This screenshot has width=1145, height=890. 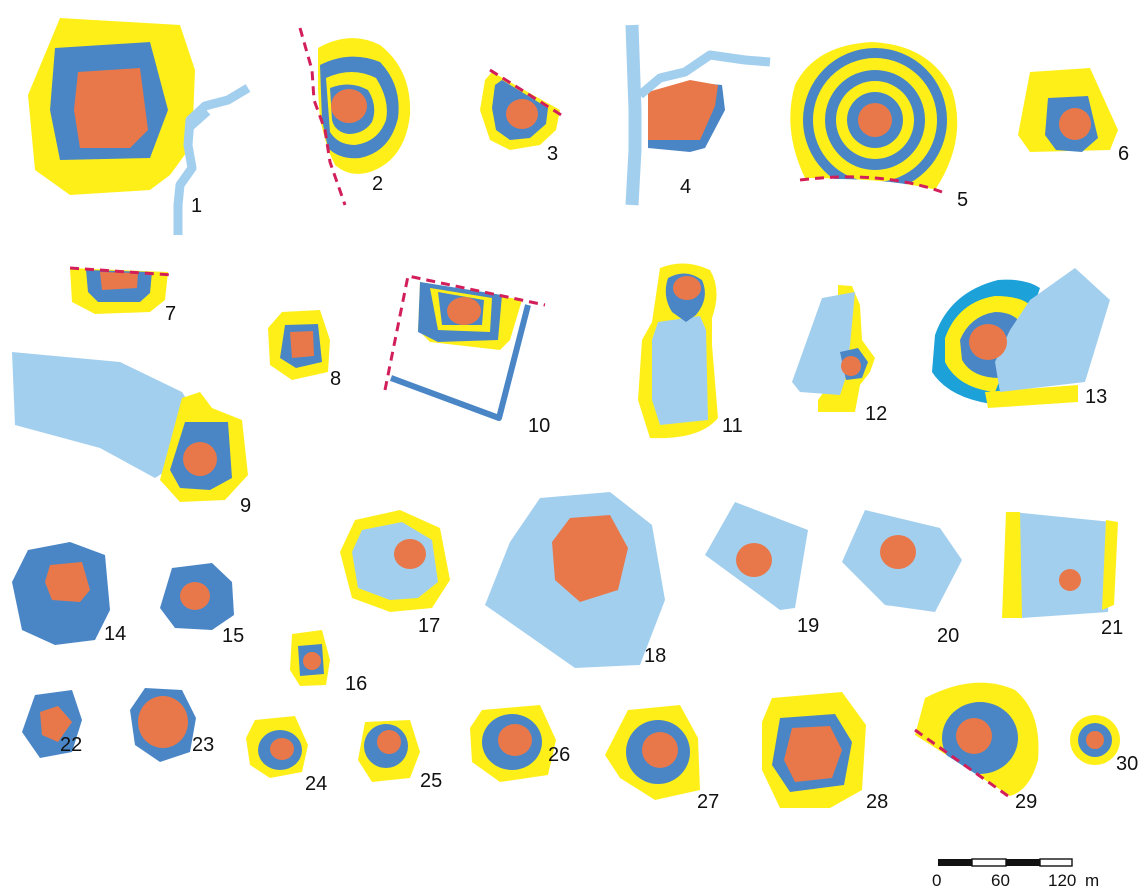 What do you see at coordinates (988, 342) in the screenshot?
I see `site-13-center` at bounding box center [988, 342].